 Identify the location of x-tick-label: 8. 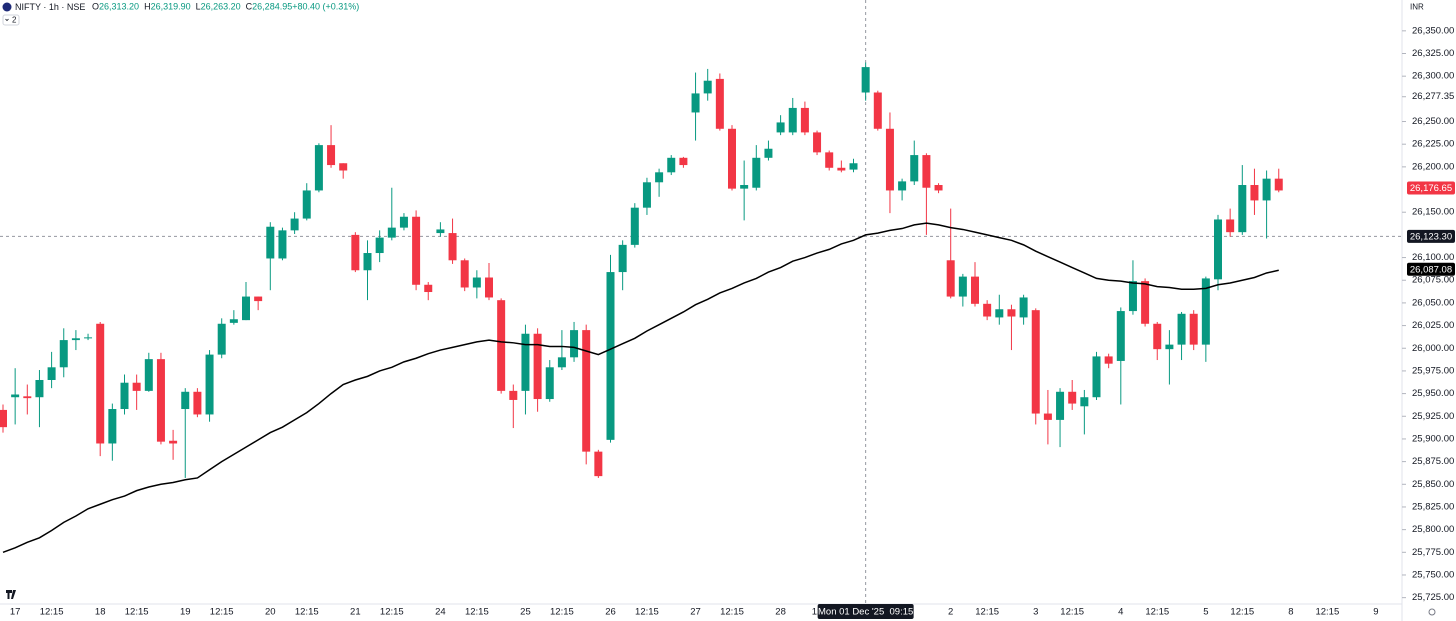
(1290, 612).